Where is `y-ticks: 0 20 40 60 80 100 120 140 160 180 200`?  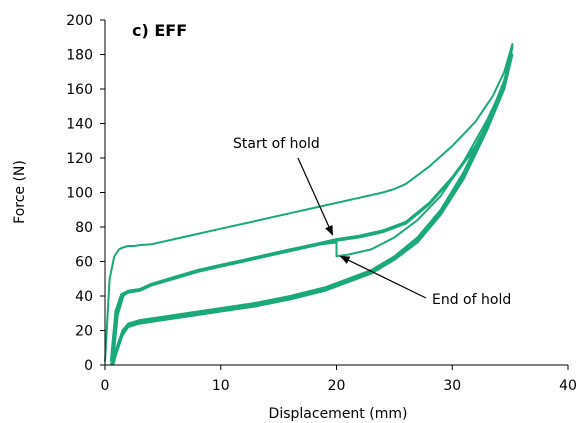 y-ticks: 0 20 40 60 80 100 120 140 160 180 200 is located at coordinates (85, 193).